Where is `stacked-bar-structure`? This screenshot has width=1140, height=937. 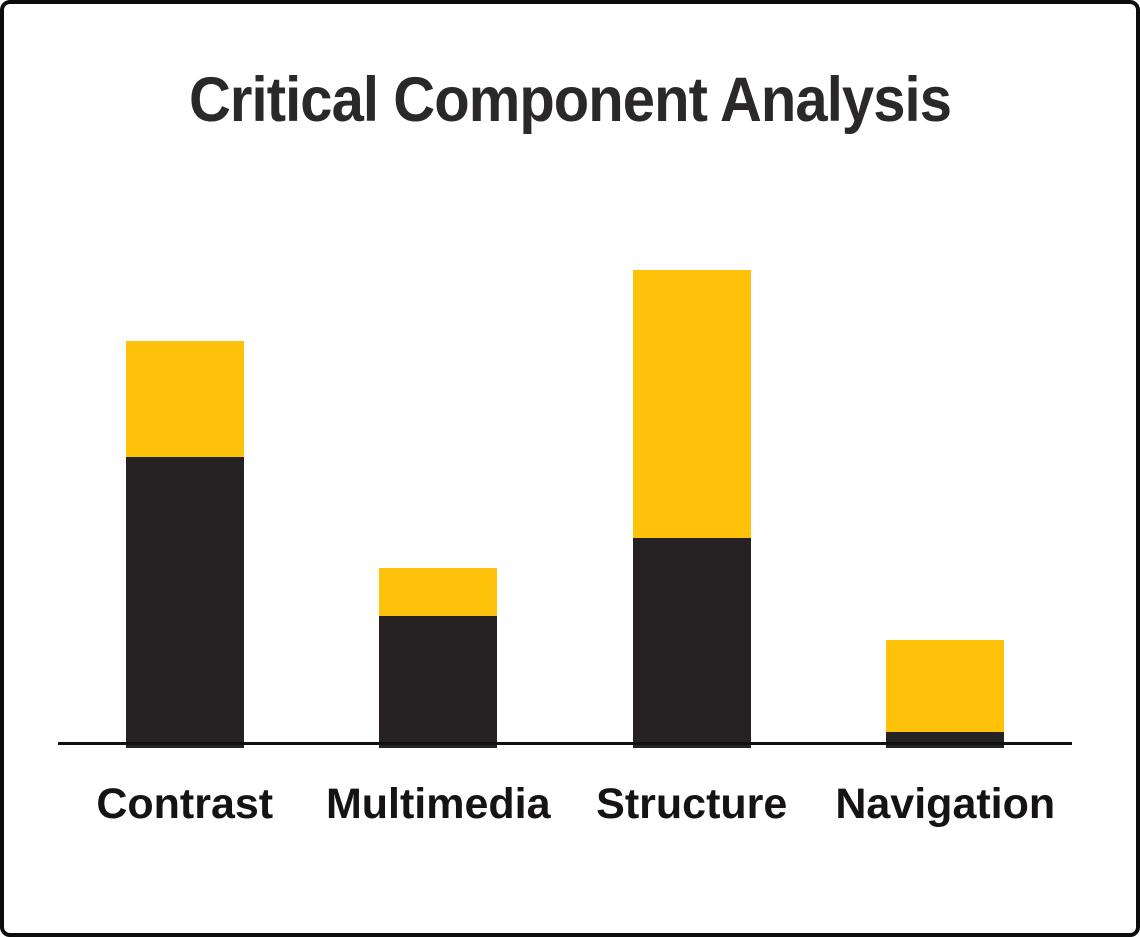
stacked-bar-structure is located at coordinates (691, 509).